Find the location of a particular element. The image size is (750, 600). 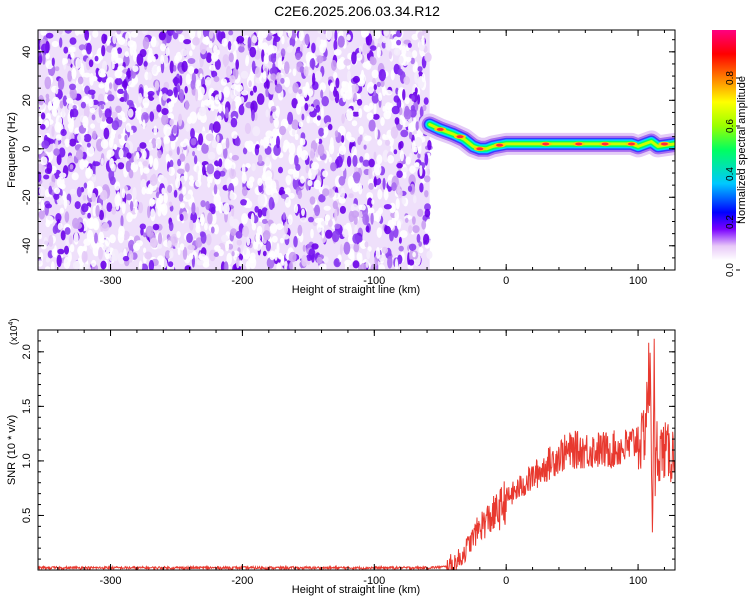

colorbar-tick-label: 0.8 is located at coordinates (730, 78).